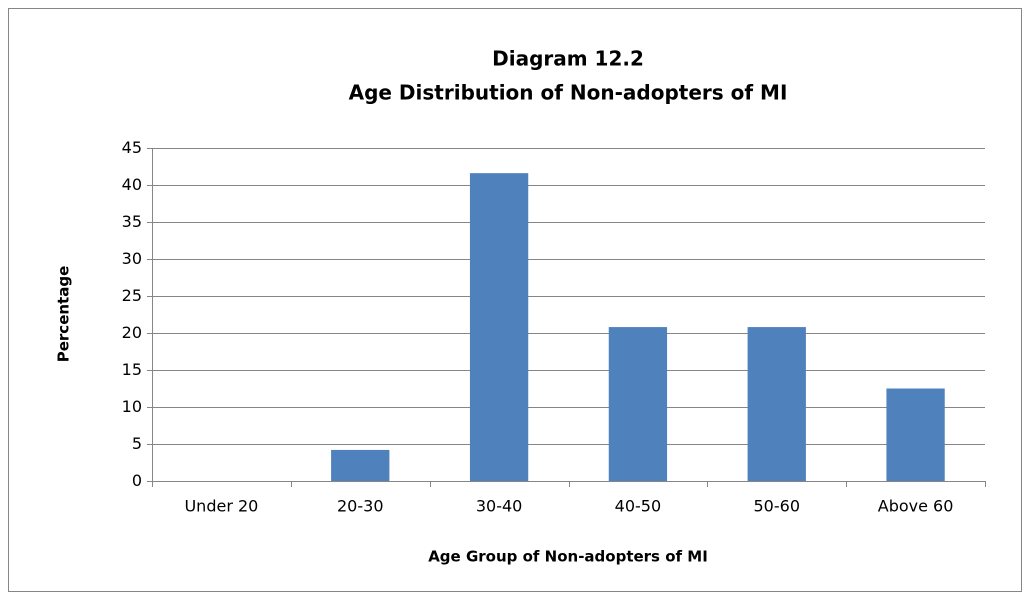 Image resolution: width=1031 pixels, height=600 pixels. What do you see at coordinates (132, 184) in the screenshot?
I see `y-tick-label: 40` at bounding box center [132, 184].